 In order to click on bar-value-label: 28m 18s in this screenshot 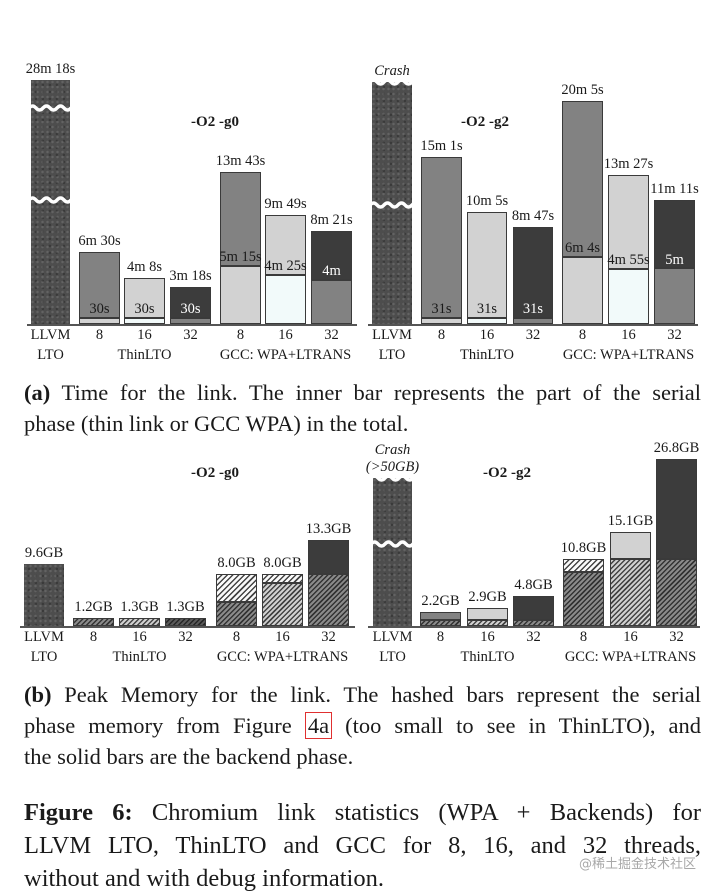, I will do `click(50, 69)`.